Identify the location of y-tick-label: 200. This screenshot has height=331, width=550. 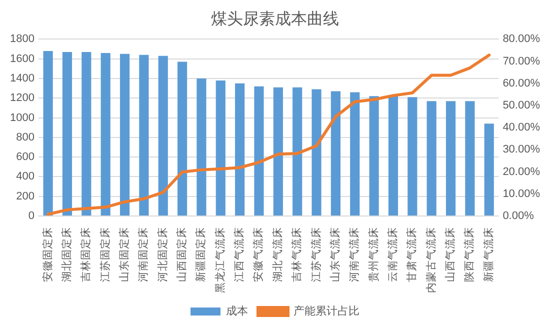
(25, 196).